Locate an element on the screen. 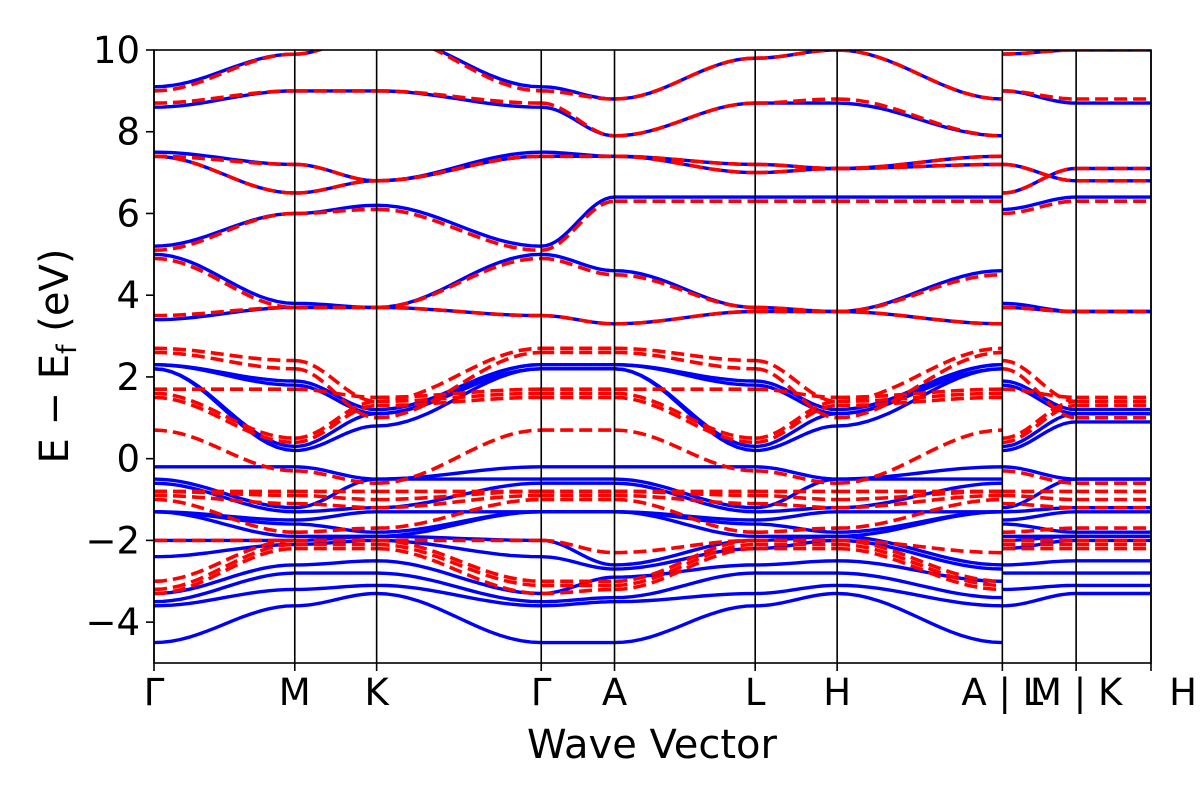 The width and height of the screenshot is (1200, 800). x-tick-label: L is located at coordinates (755, 692).